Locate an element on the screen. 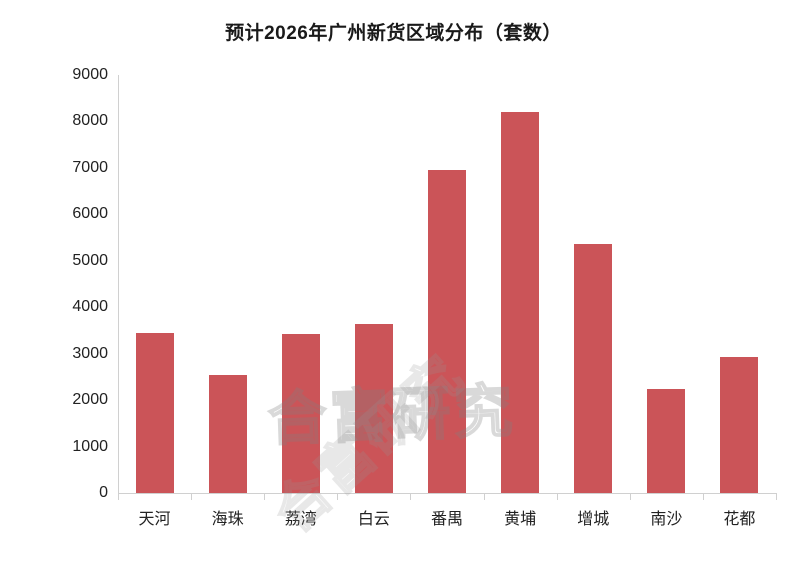  x-axis-tick-marks is located at coordinates (447, 497).